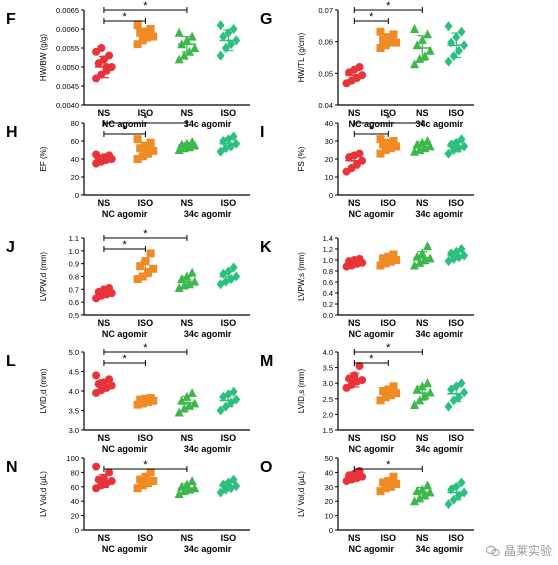 This screenshot has width=558, height=565. Describe the element at coordinates (43, 57) in the screenshot. I see `y-axis-label: HW/BW (g/g)` at that location.